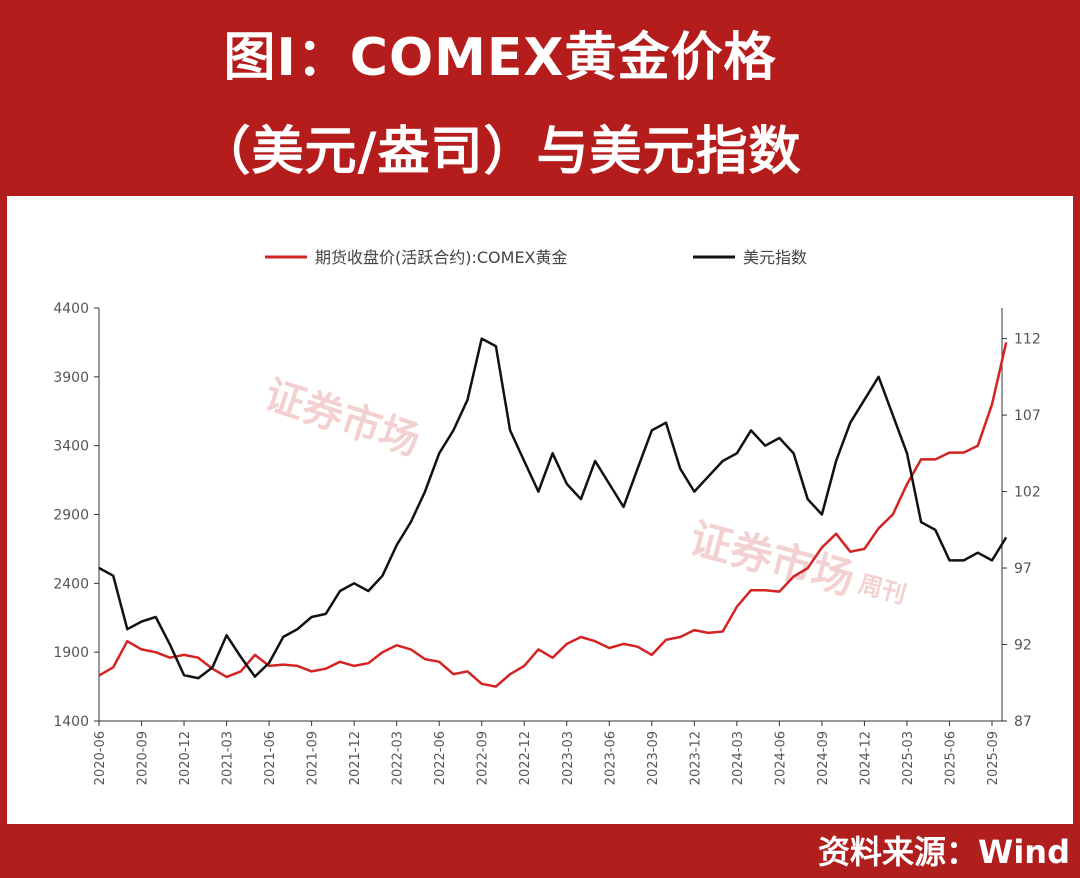 The height and width of the screenshot is (878, 1080). Describe the element at coordinates (1023, 722) in the screenshot. I see `right-y-tick-label: 87` at that location.